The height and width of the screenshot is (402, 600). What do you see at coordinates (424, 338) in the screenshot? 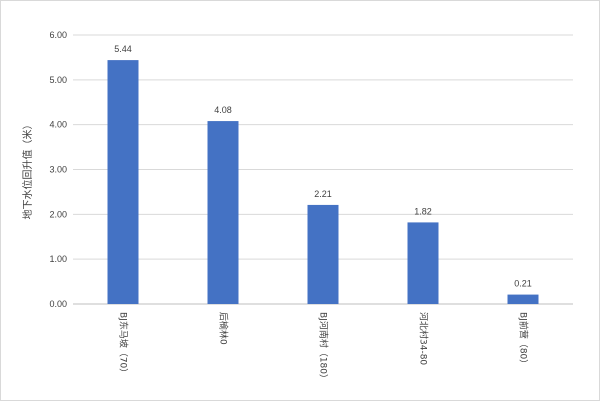
I see `category-label: 河北村34-80` at bounding box center [424, 338].